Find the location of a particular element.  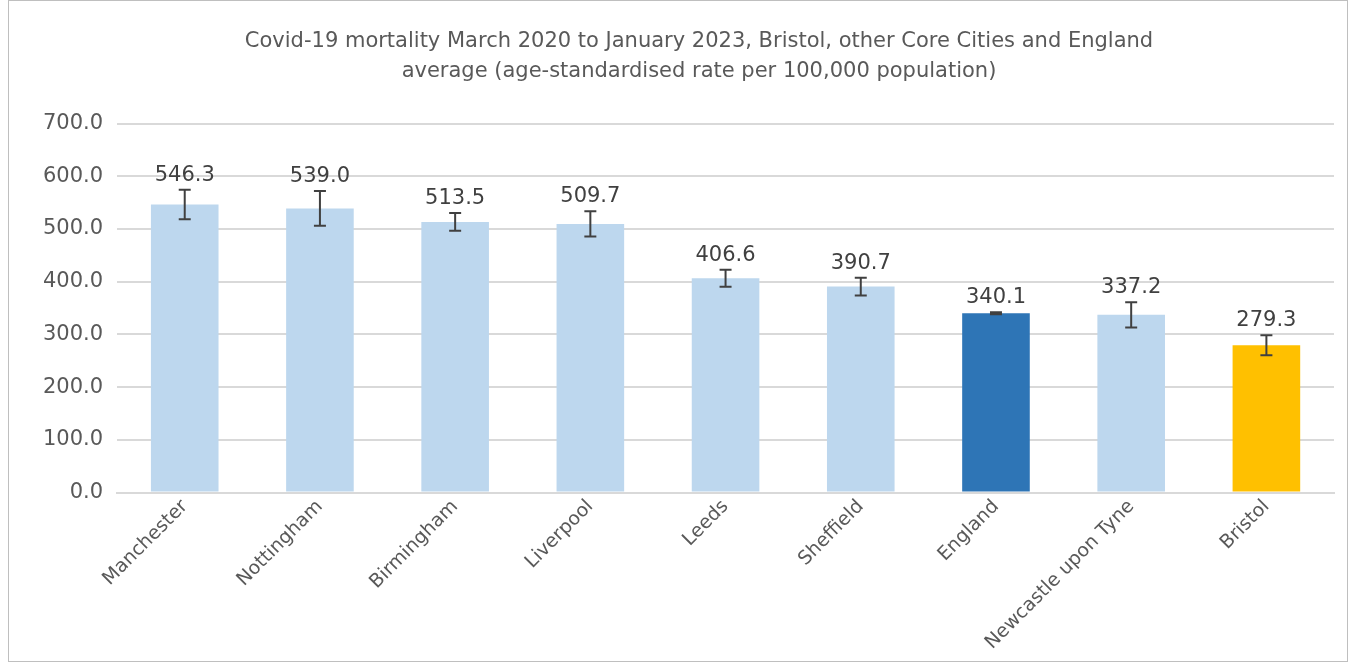

y-tick-label: 500.0 is located at coordinates (73, 227).